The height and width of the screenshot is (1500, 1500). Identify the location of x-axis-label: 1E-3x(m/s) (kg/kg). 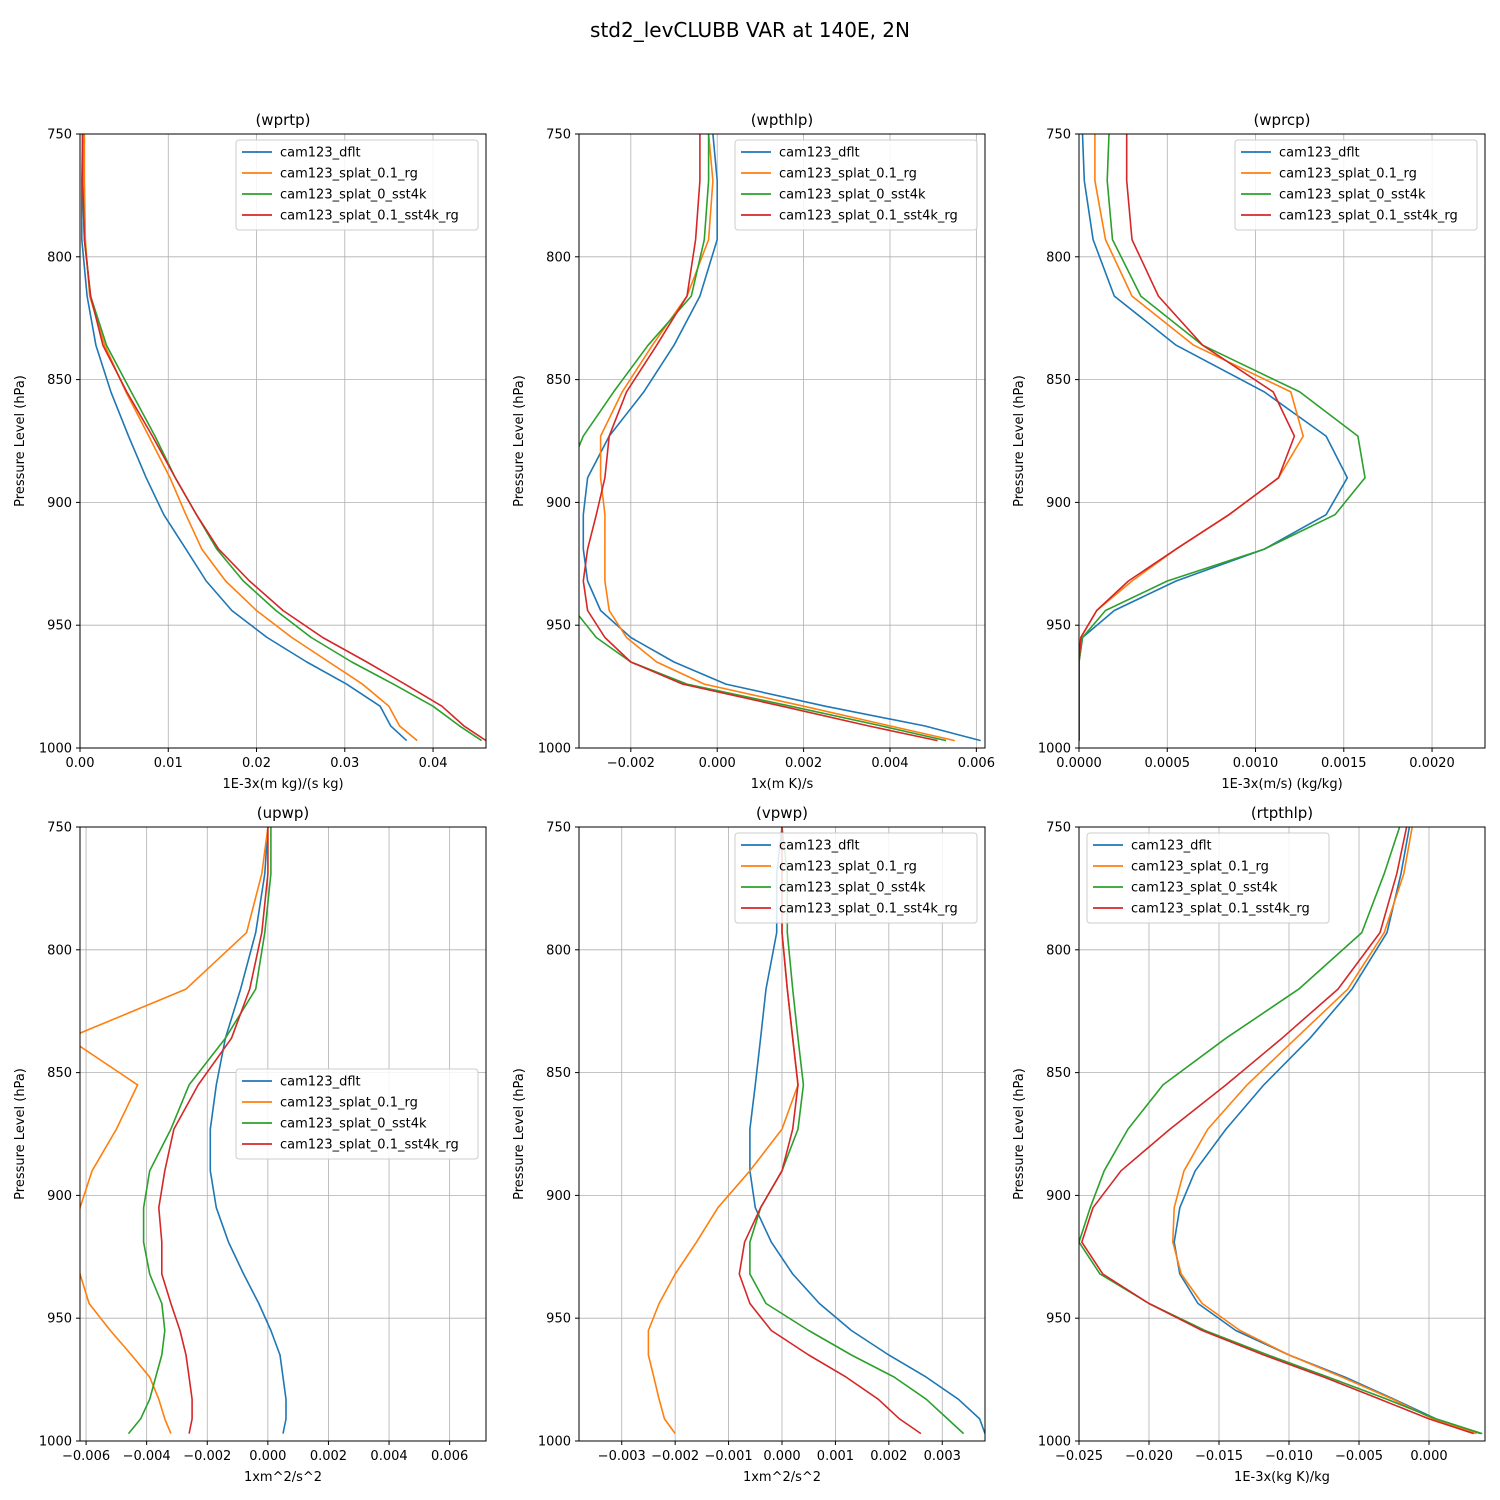
(1281, 784).